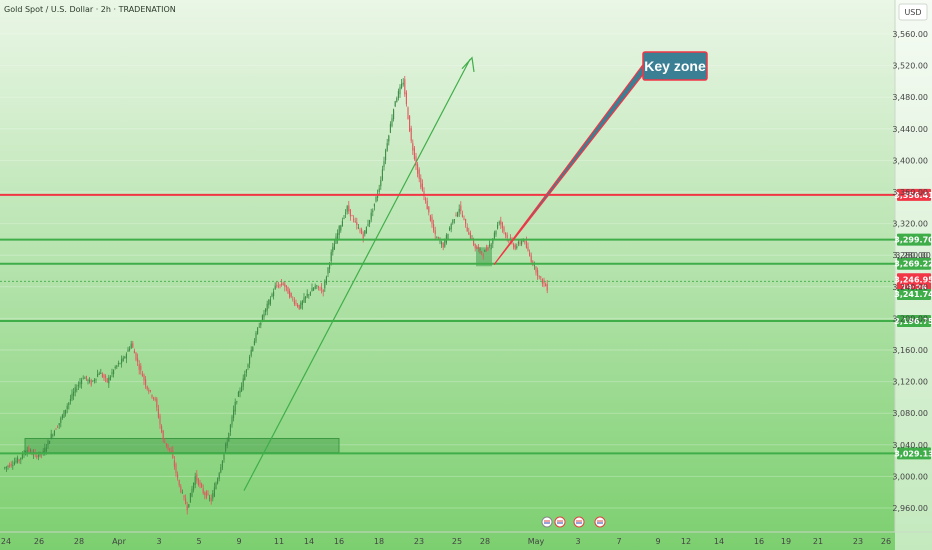  Describe the element at coordinates (913, 453) in the screenshot. I see `level-price-label: 3,029.13` at that location.